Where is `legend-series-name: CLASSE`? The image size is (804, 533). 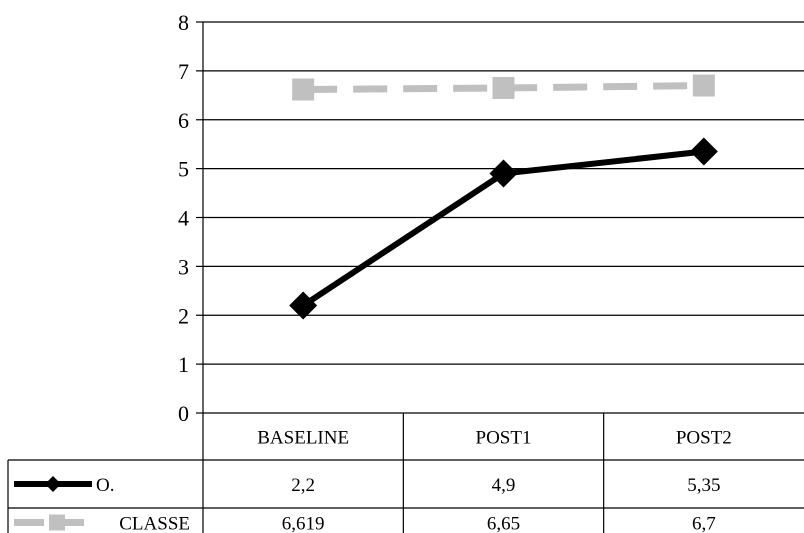 legend-series-name: CLASSE is located at coordinates (154, 523).